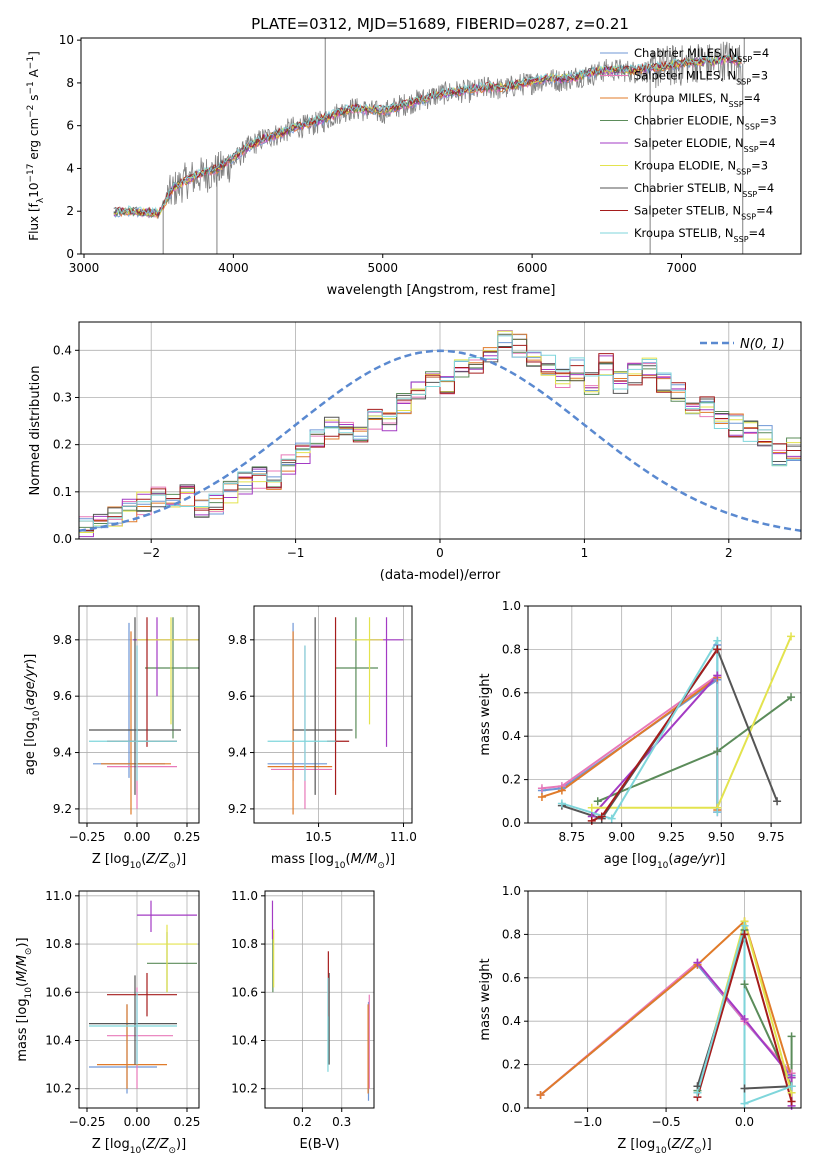 This screenshot has height=1174, width=819. What do you see at coordinates (34, 74) in the screenshot?
I see `y-label-part: A` at bounding box center [34, 74].